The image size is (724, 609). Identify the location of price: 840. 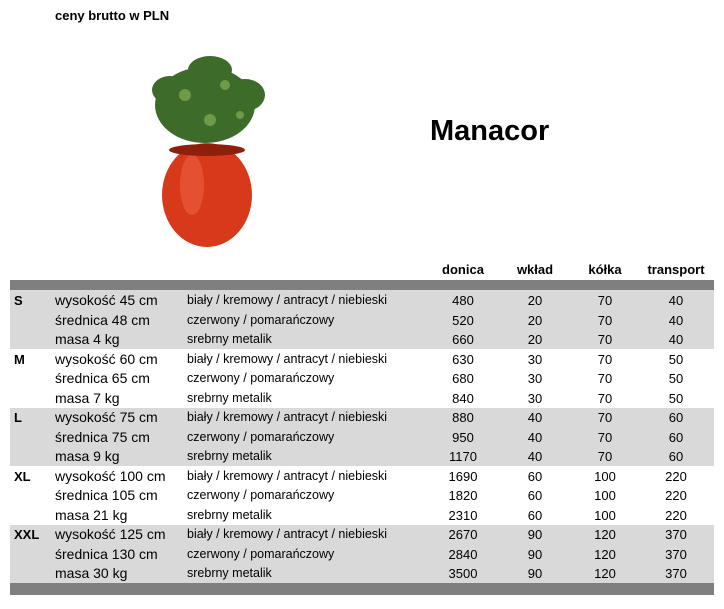
(463, 398).